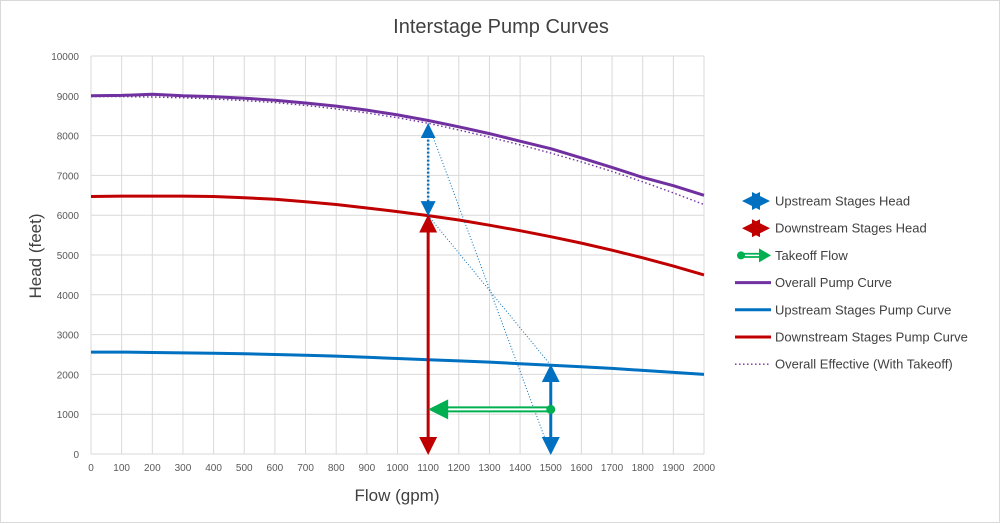  I want to click on upstream-stages-pump-curve-line, so click(398, 363).